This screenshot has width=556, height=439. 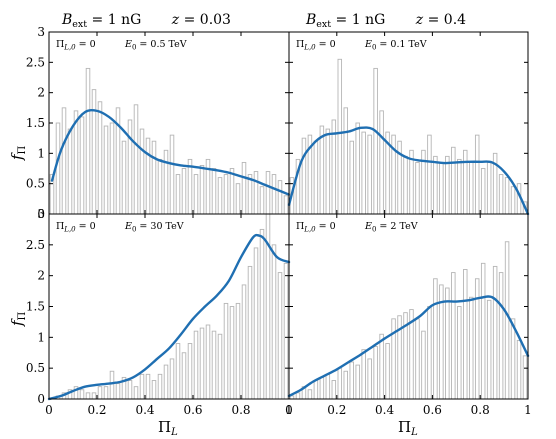 What do you see at coordinates (35, 245) in the screenshot?
I see `y-tick-label: 2.5` at bounding box center [35, 245].